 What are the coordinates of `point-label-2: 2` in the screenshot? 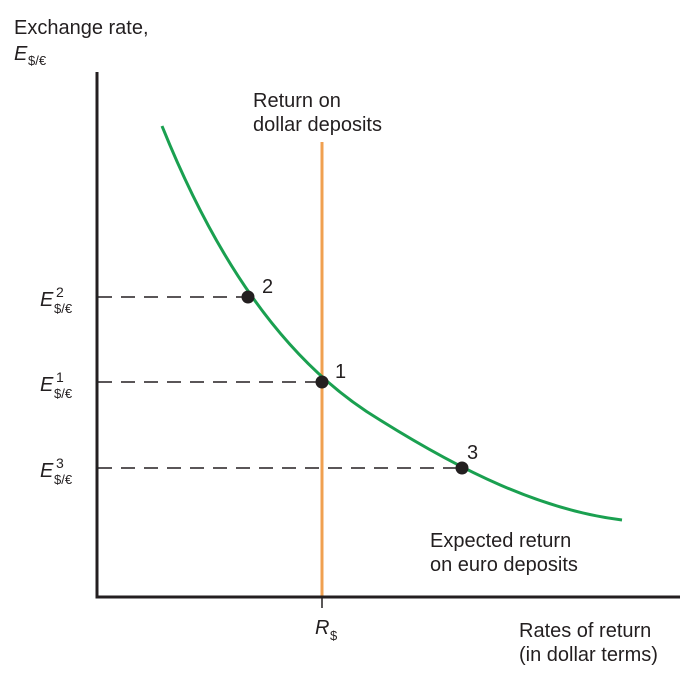 It's located at (267, 287).